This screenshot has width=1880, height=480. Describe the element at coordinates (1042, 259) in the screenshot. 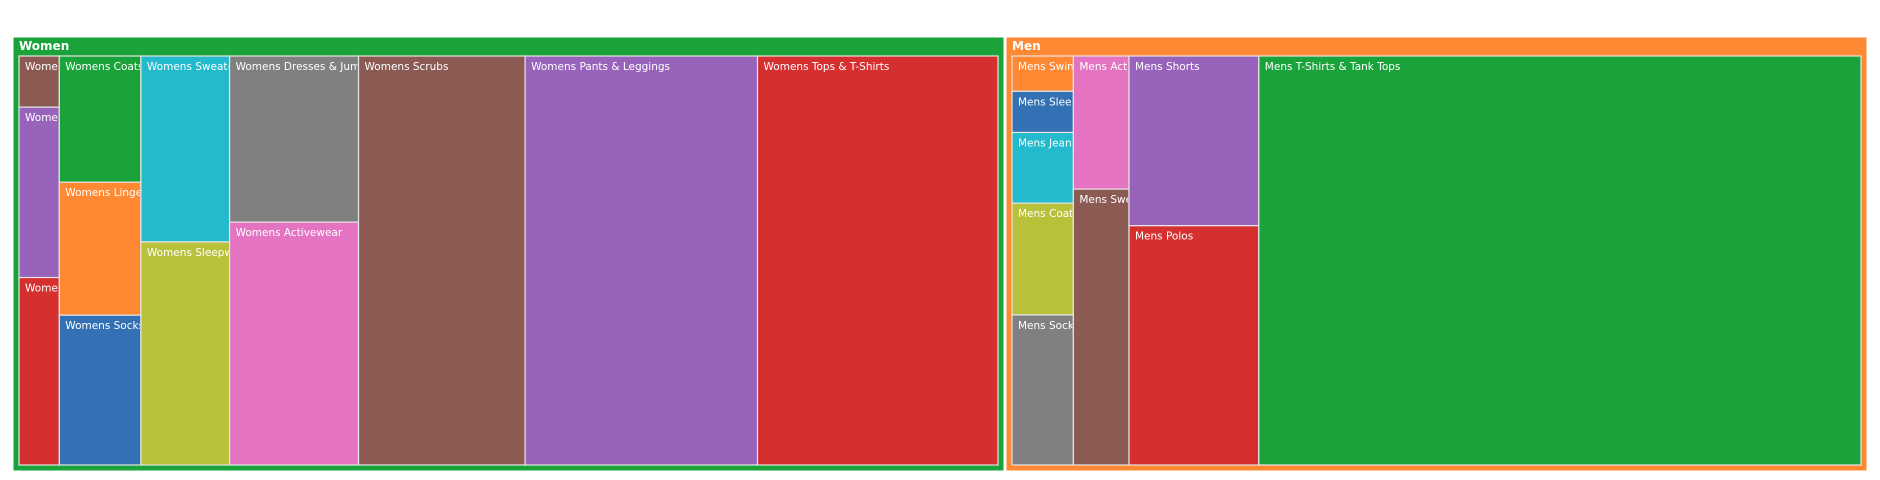

I see `tile-rect-mens-coats-jackets` at that location.